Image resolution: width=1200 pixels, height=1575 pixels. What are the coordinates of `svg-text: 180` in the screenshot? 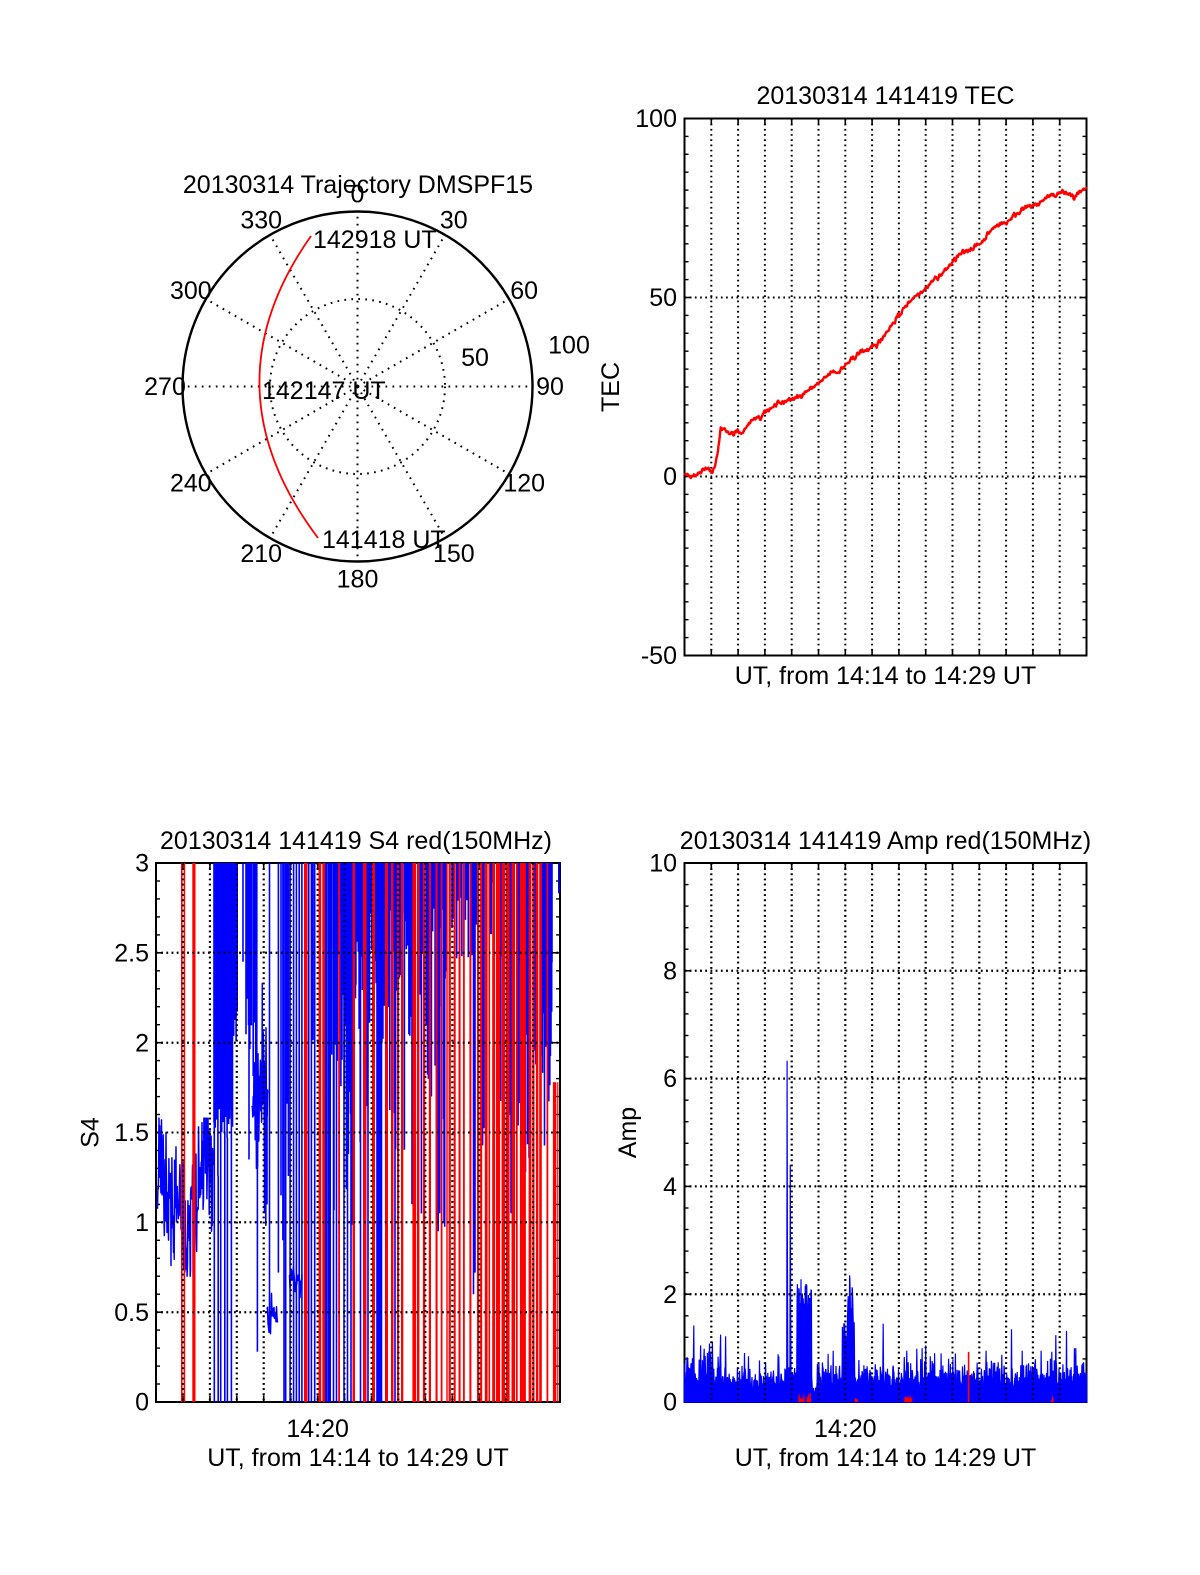 It's located at (358, 580).